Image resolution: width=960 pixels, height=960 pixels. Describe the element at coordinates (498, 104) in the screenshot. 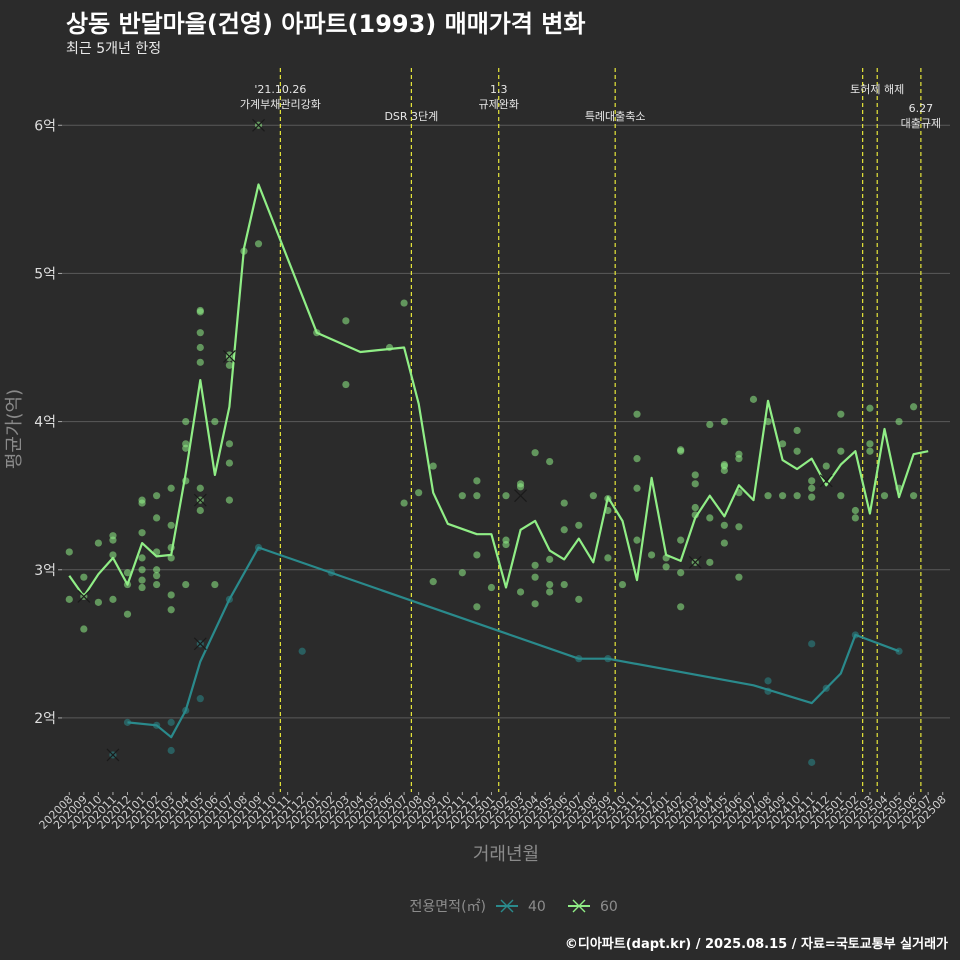

I see `event-label: 규제완화` at that location.